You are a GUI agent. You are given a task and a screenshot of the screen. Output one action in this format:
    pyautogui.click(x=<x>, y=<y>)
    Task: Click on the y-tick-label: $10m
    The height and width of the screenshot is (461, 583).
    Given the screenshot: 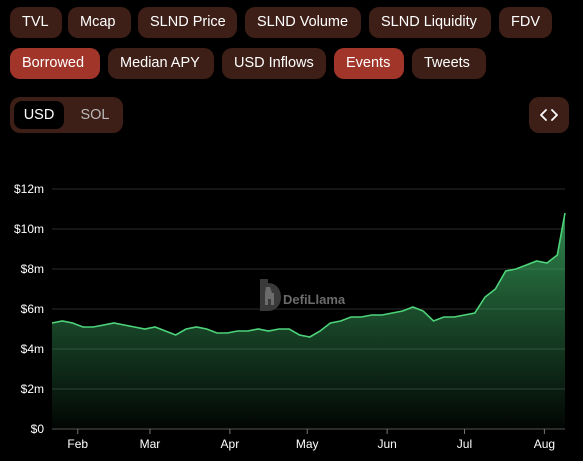 What is the action you would take?
    pyautogui.click(x=29, y=229)
    